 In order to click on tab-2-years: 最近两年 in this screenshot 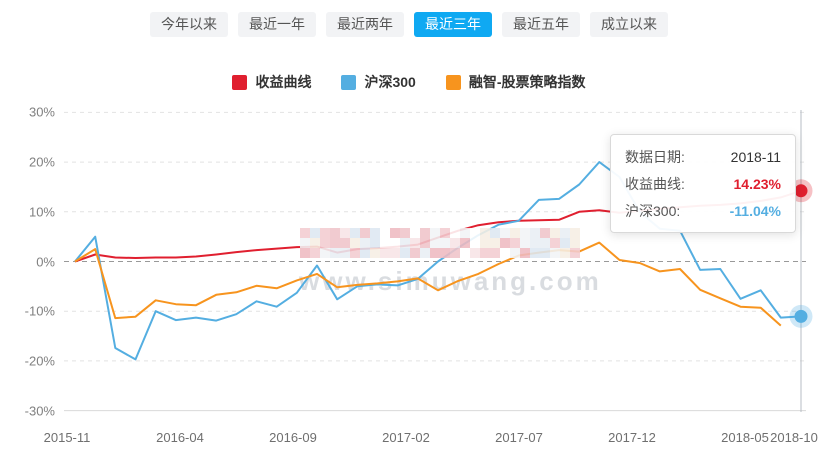, I will do `click(365, 24)`.